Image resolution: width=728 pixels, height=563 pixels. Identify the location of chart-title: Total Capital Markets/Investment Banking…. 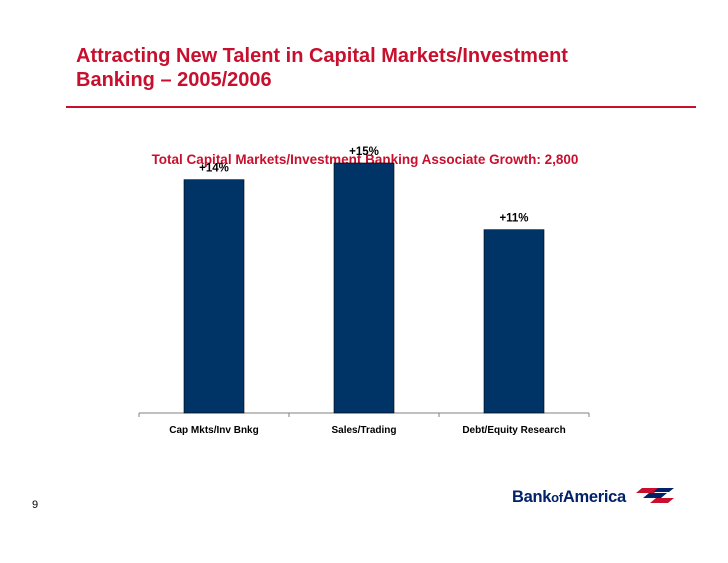
(365, 159).